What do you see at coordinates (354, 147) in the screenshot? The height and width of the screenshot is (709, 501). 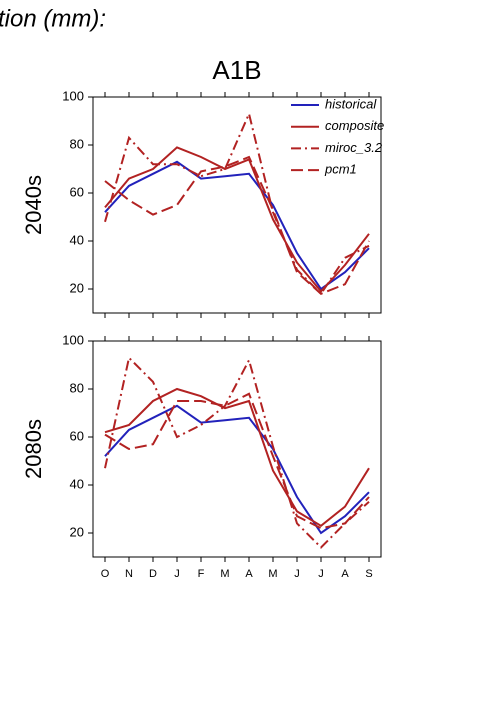 I see `legend-label: miroc_3.2` at bounding box center [354, 147].